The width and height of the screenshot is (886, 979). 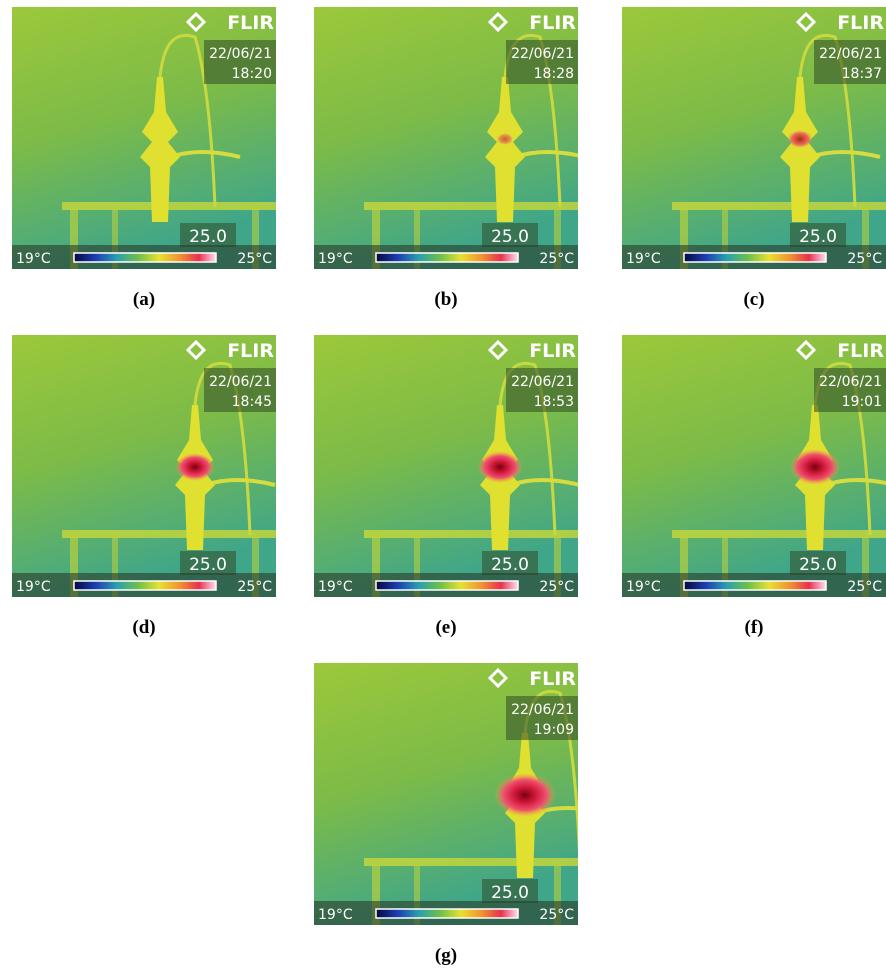 I want to click on thermal-image: FLIR 22/06/21 18:28 25.0 19°C 25°C, so click(x=446, y=138).